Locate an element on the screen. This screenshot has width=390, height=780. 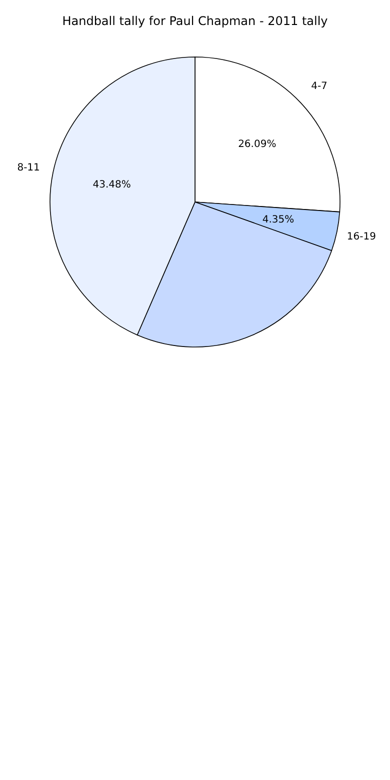
data-label: 43.48% is located at coordinates (111, 185).